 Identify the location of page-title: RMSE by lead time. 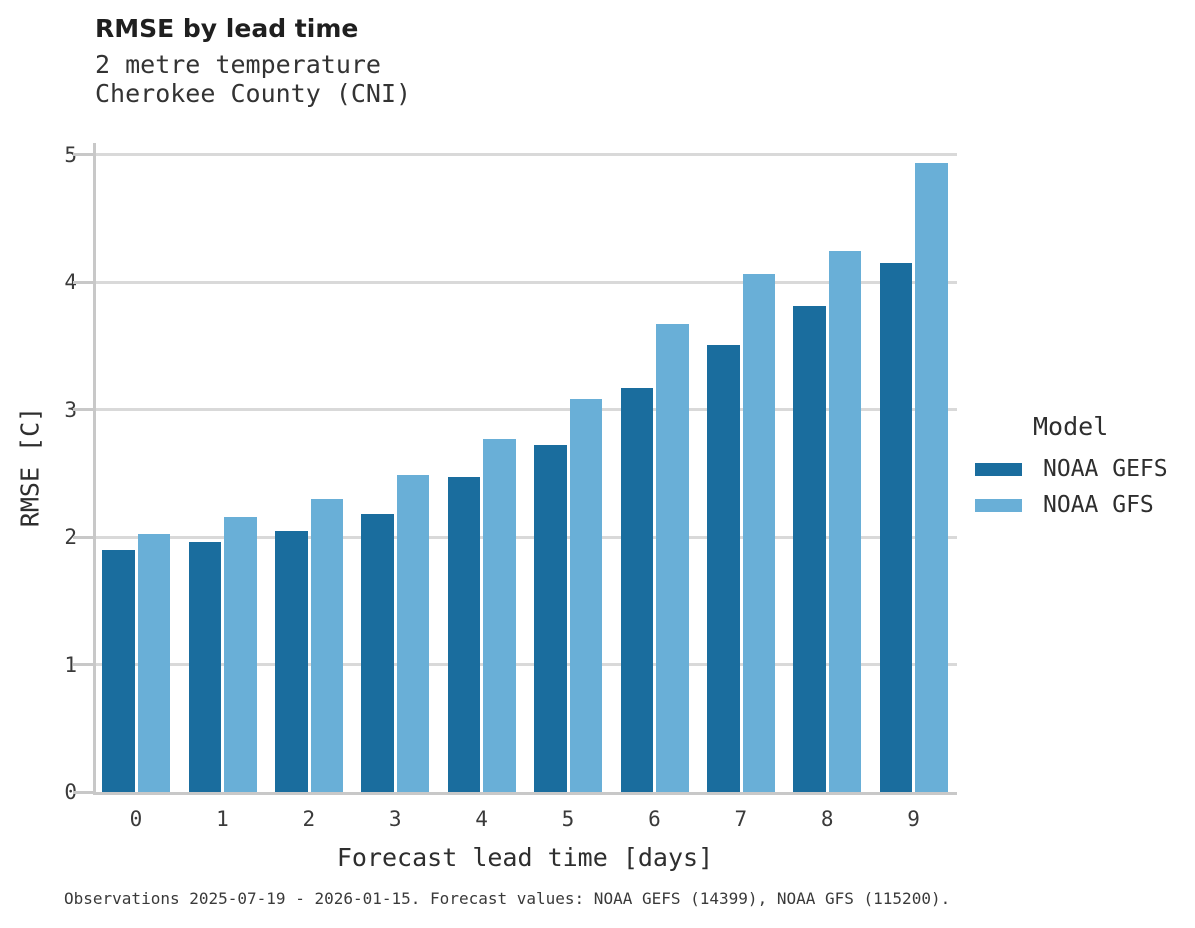
(227, 28).